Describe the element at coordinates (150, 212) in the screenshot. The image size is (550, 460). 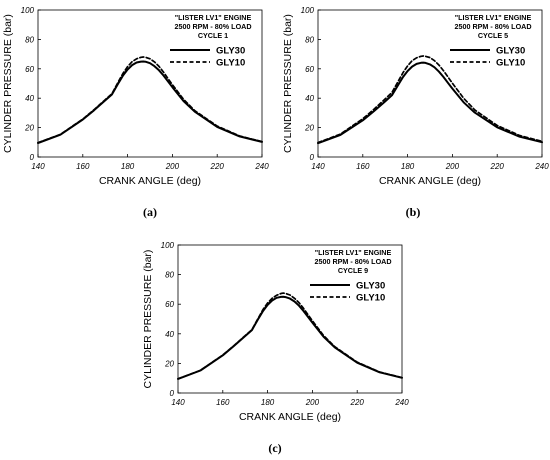
I see `panel-label: (a)` at that location.